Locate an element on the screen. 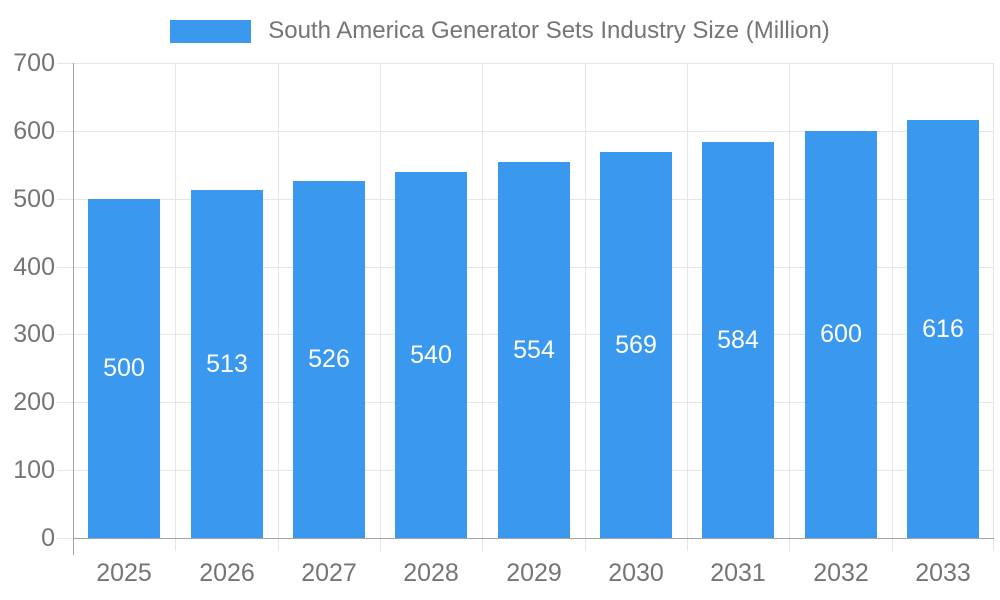 The height and width of the screenshot is (600, 1000). bar-value-label: 600 is located at coordinates (841, 334).